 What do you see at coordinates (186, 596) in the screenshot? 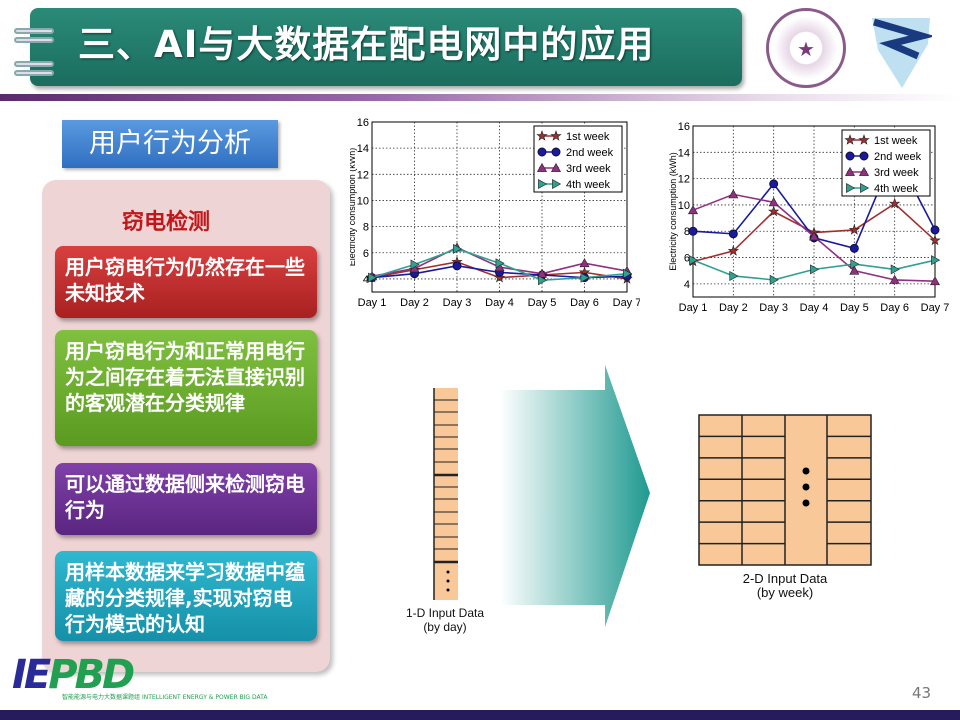
I see `card-sample-learning: 用样本数据来学习数据中蕴藏的分类规律,实现对窃电行为模式的认知` at bounding box center [186, 596].